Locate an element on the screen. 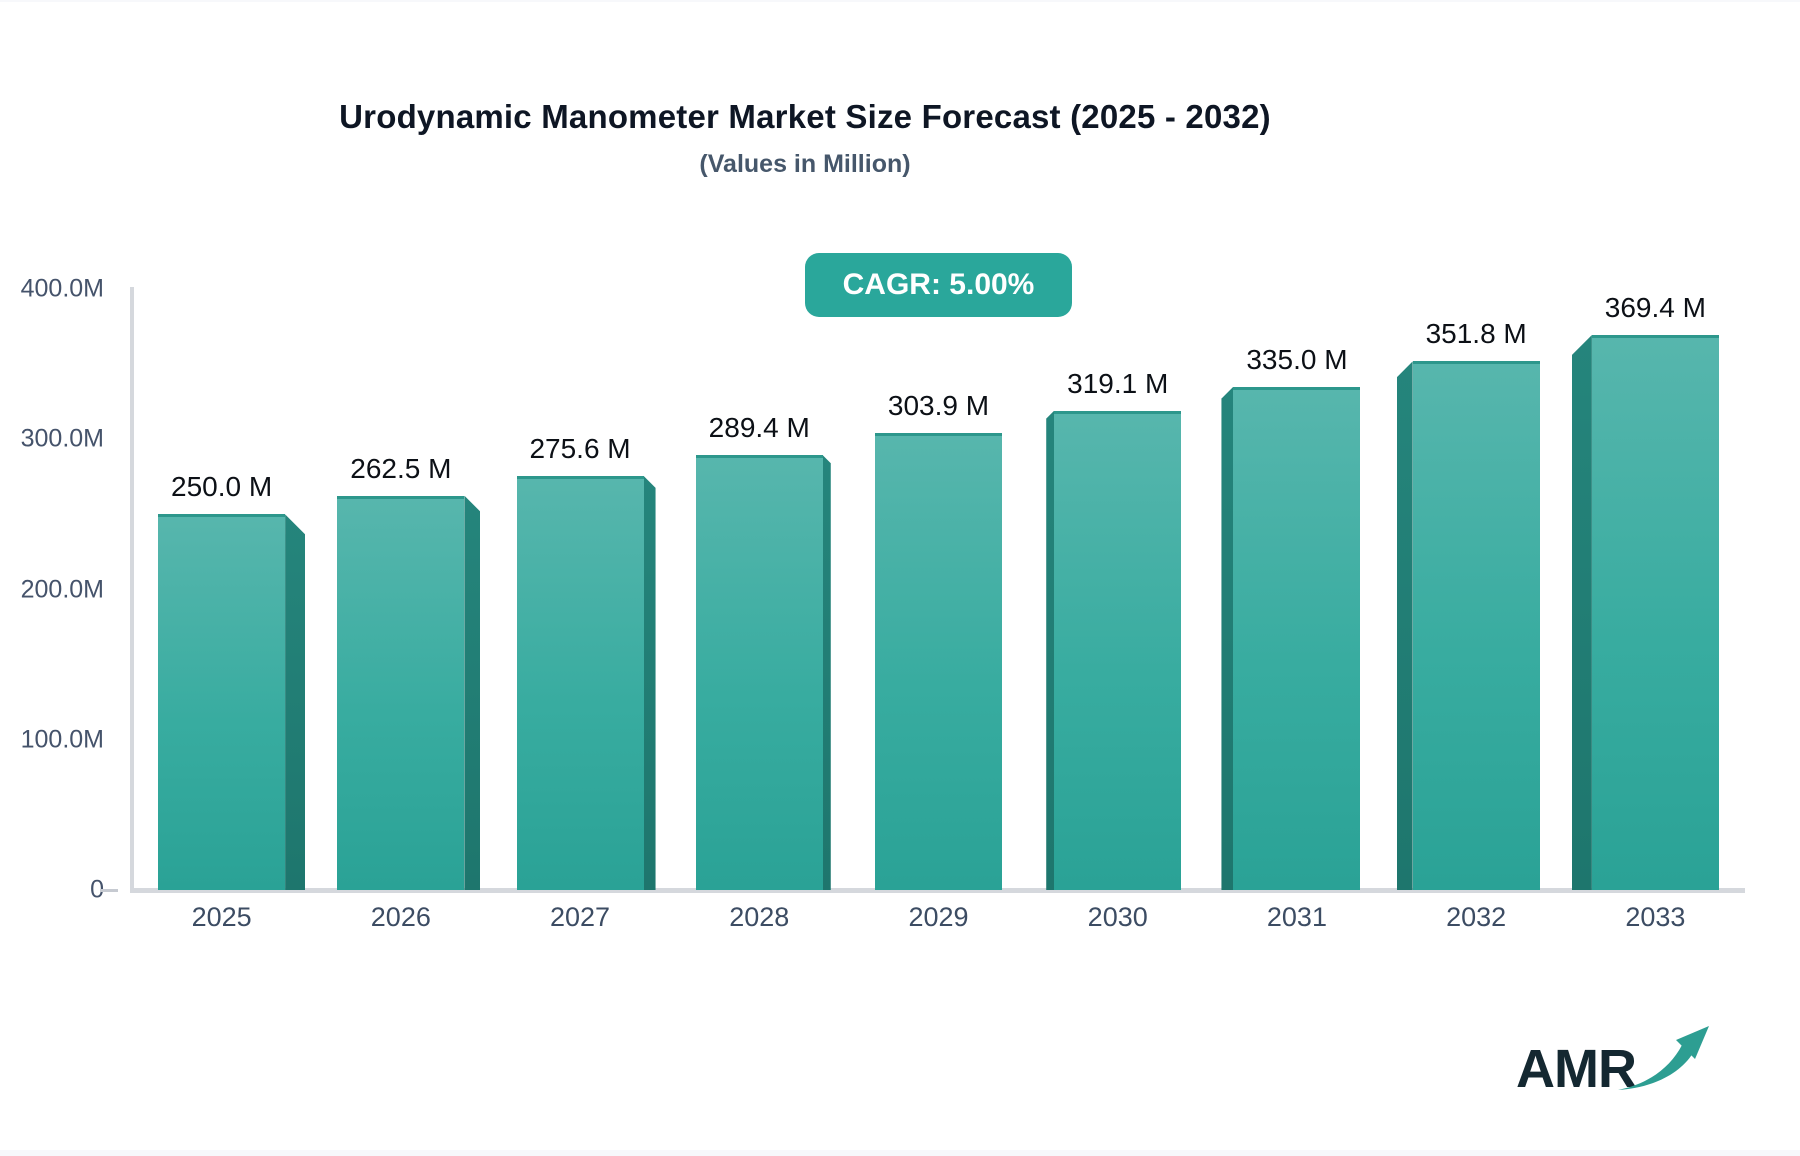 This screenshot has height=1156, width=1800. bar-2032 is located at coordinates (1476, 625).